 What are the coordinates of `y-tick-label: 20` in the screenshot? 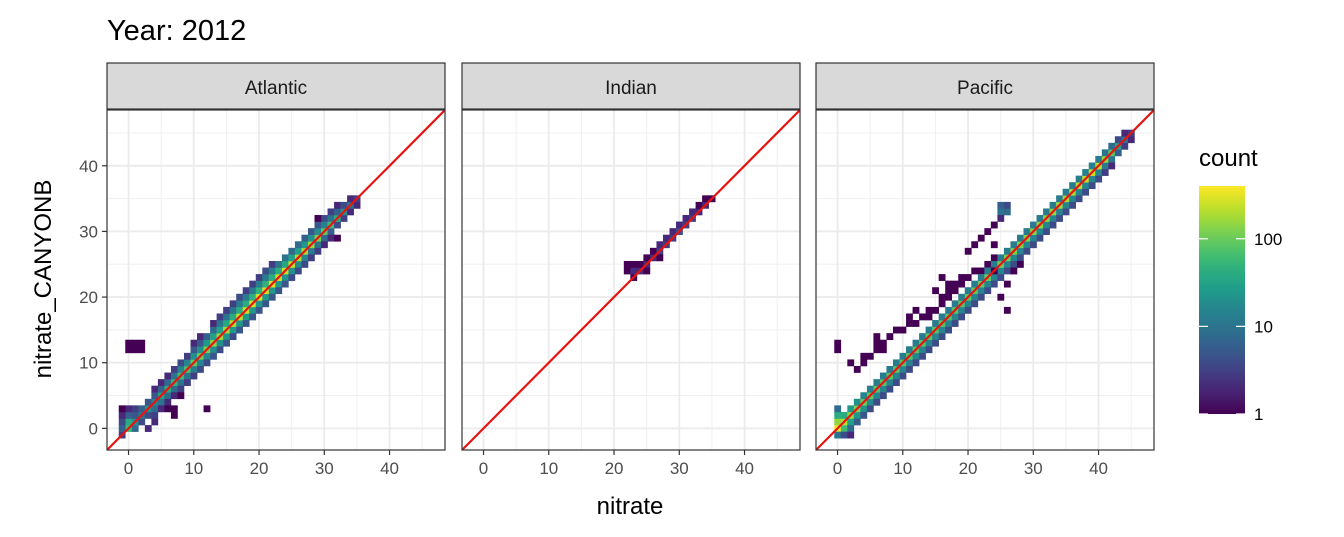 It's located at (88, 297).